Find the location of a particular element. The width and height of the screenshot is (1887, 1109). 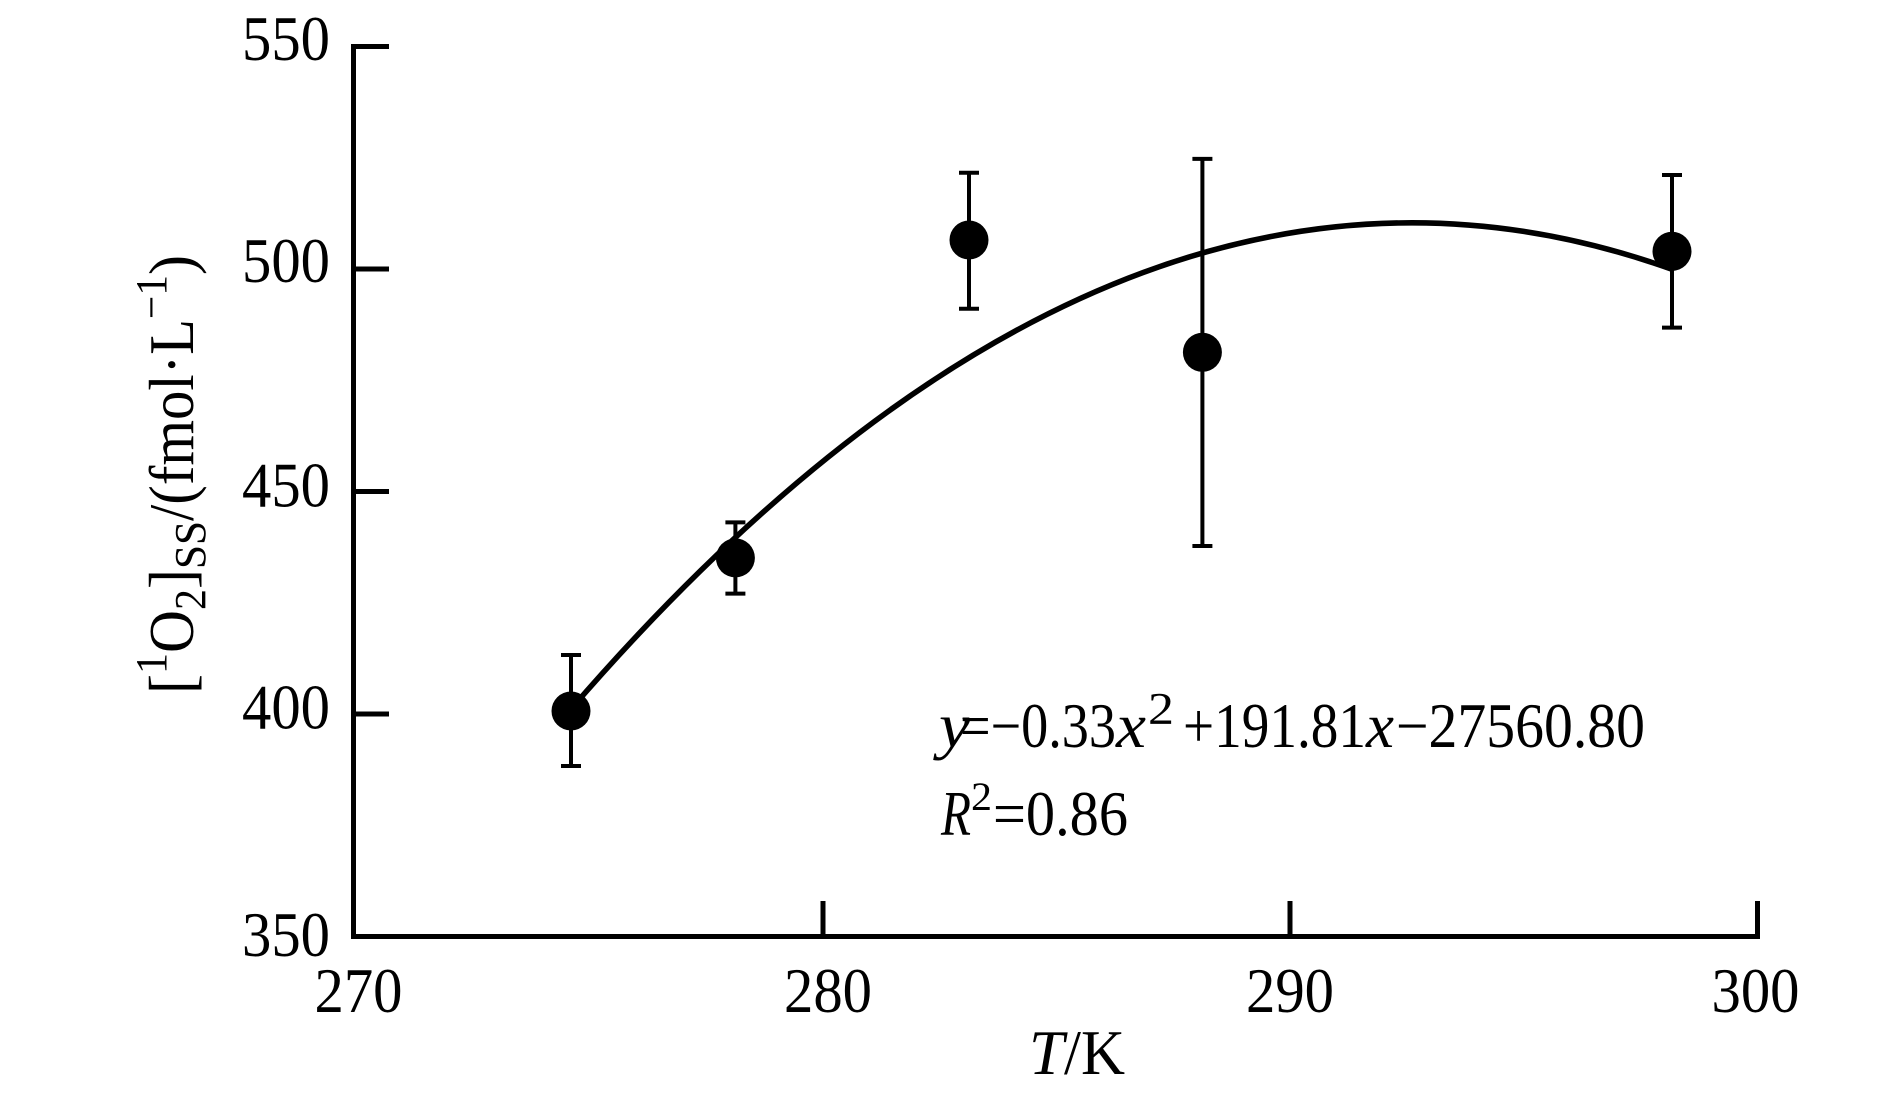

svg-text: 1 is located at coordinates (151, 663).